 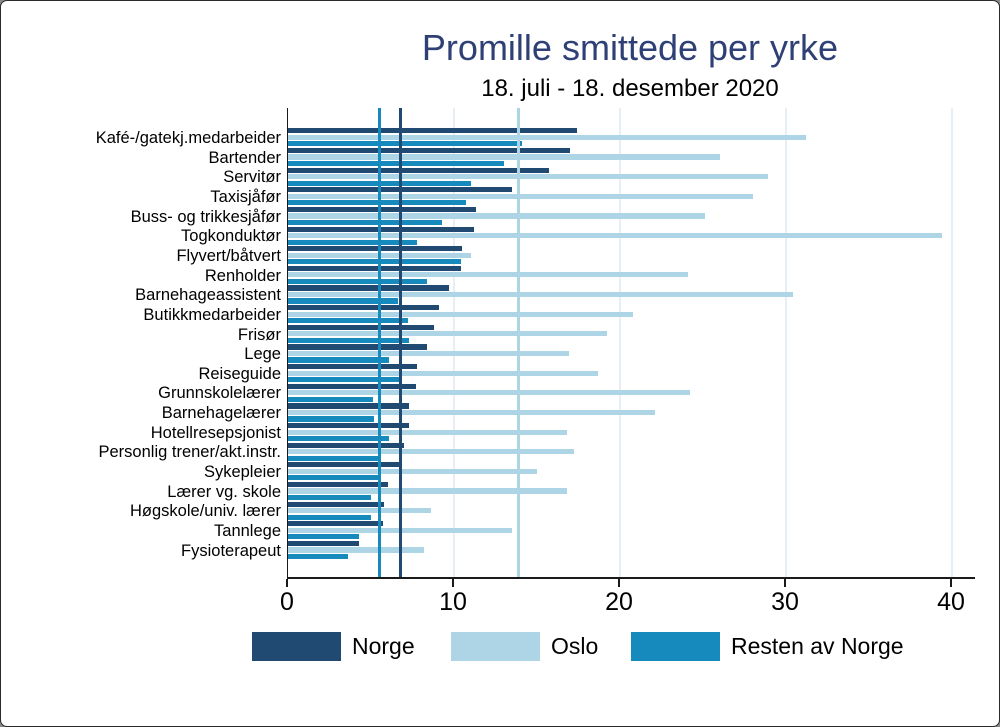 I want to click on legend-swatch-oslo, so click(x=495, y=646).